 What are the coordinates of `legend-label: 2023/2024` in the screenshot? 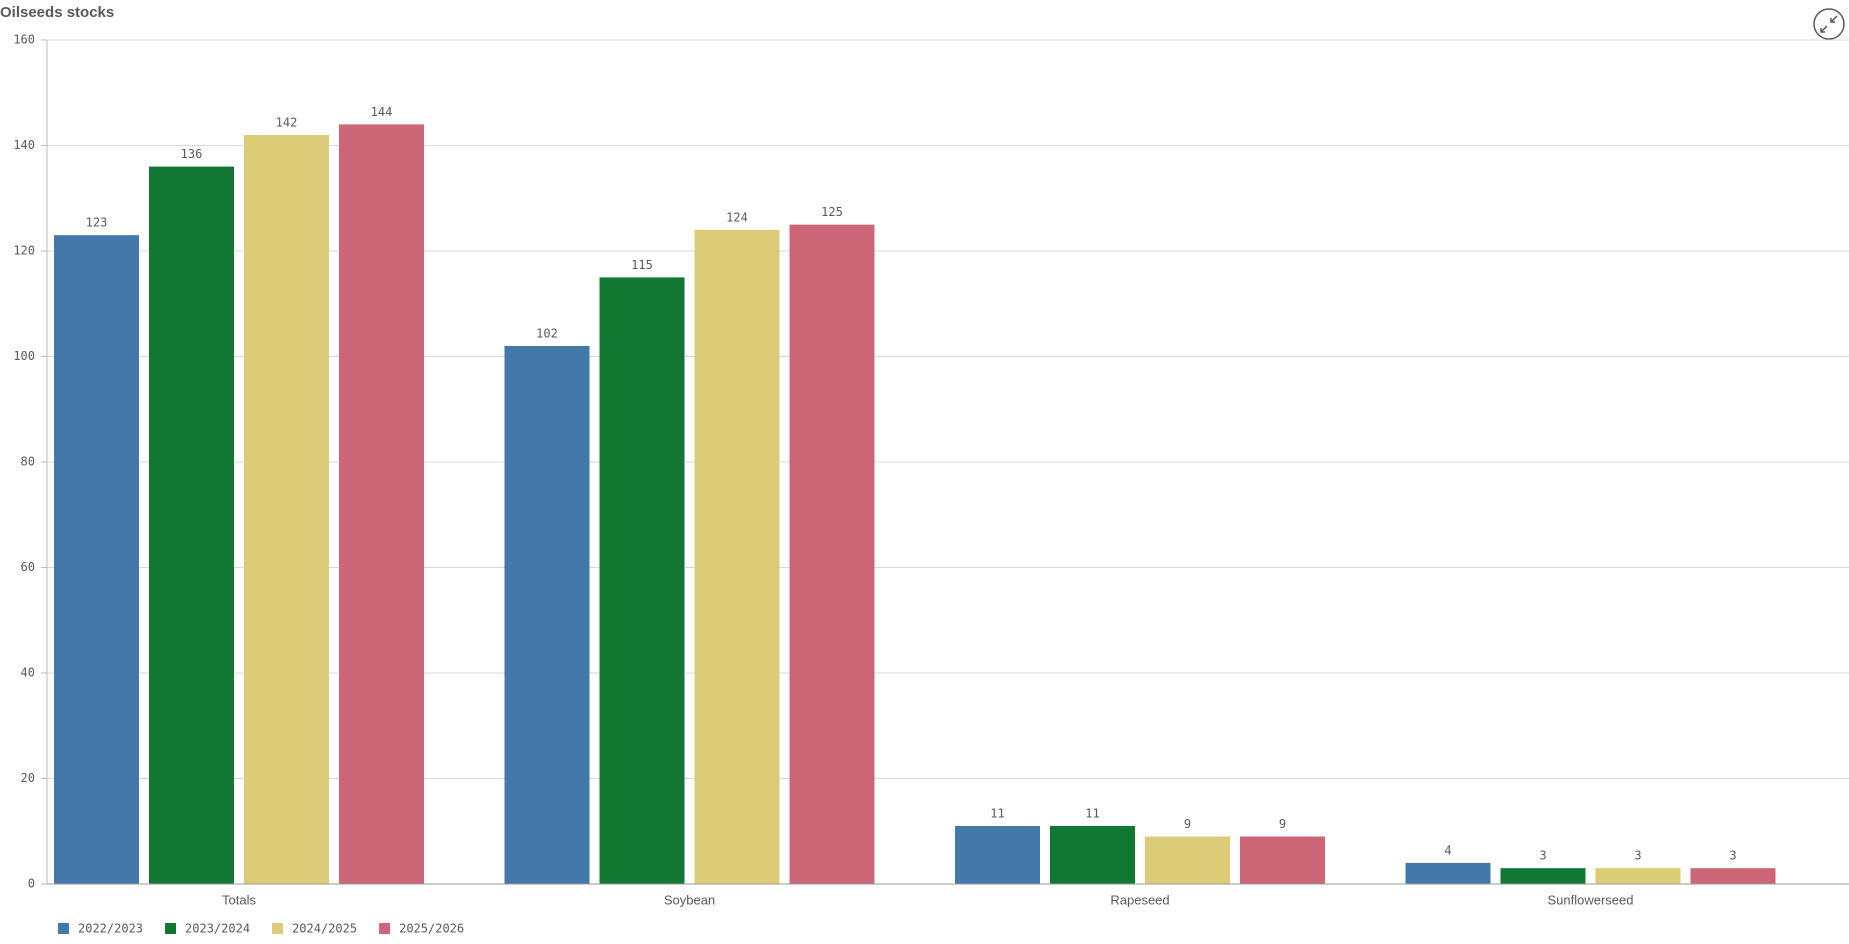 It's located at (217, 929).